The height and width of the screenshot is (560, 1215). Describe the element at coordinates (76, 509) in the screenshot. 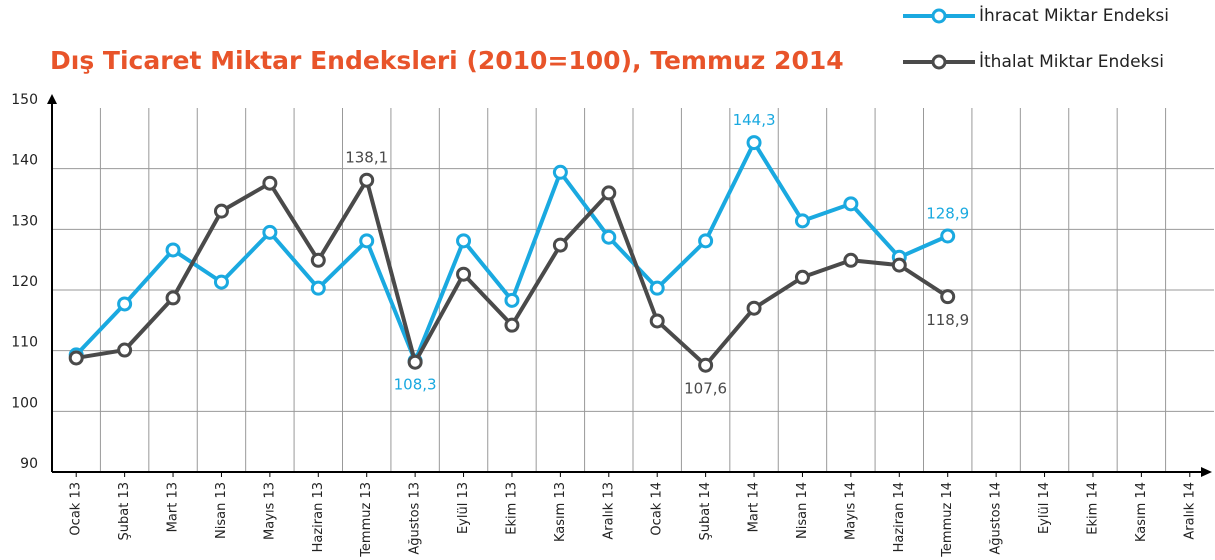

I see `x-tick-label: Ocak 13` at that location.